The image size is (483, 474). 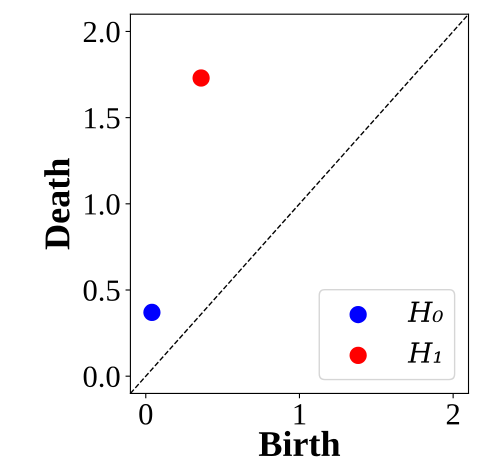 What do you see at coordinates (453, 414) in the screenshot?
I see `x-tick-label: 2` at bounding box center [453, 414].